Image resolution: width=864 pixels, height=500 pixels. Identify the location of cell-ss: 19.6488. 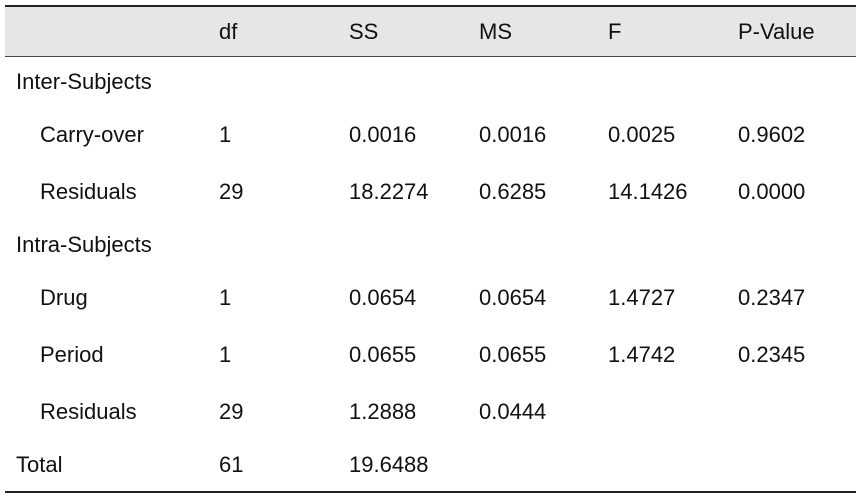
(389, 464).